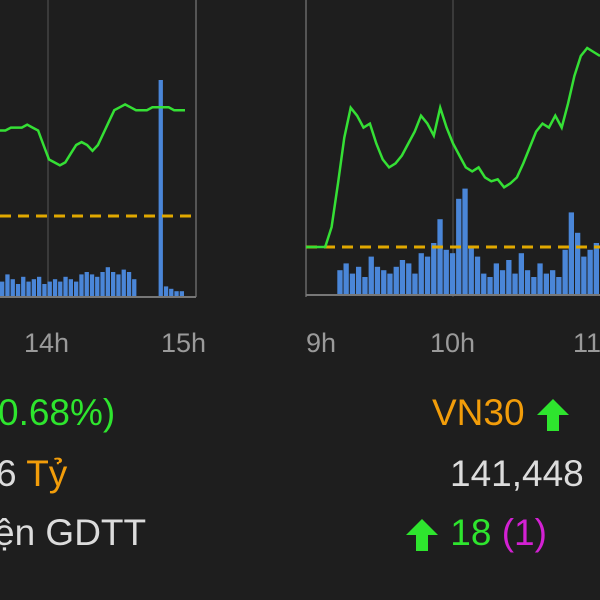 The height and width of the screenshot is (600, 600). I want to click on value-row: 6 Tỷ, so click(33, 474).